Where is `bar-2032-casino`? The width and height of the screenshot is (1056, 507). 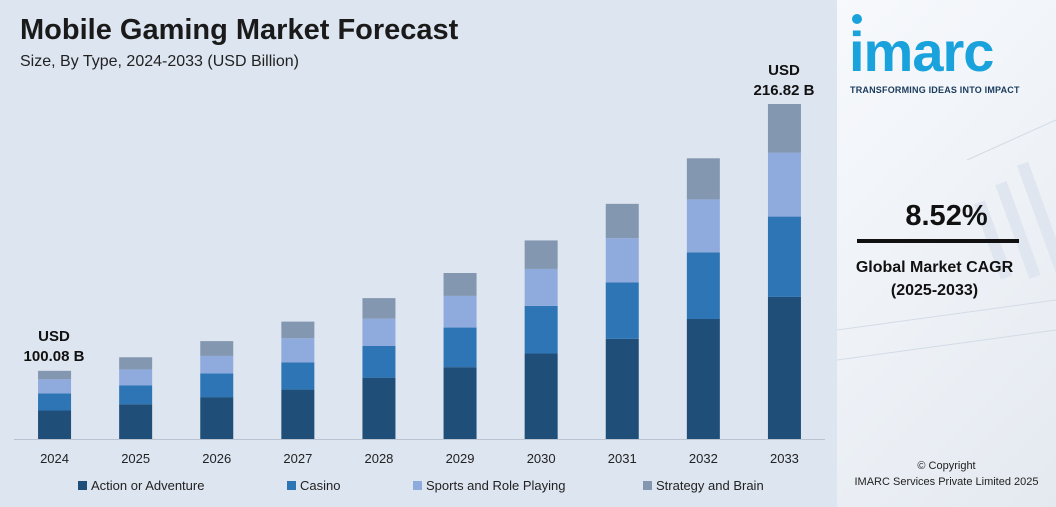 bar-2032-casino is located at coordinates (703, 286).